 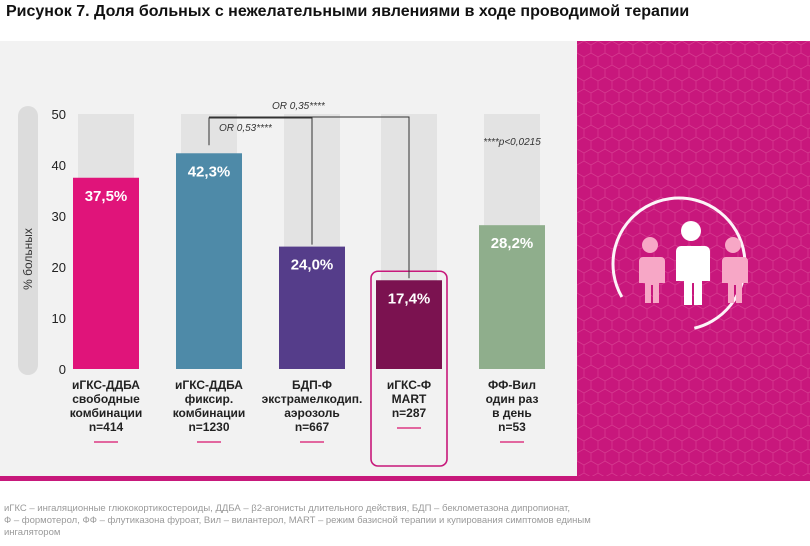 I want to click on category-label: экстрамелкодип., so click(x=312, y=399).